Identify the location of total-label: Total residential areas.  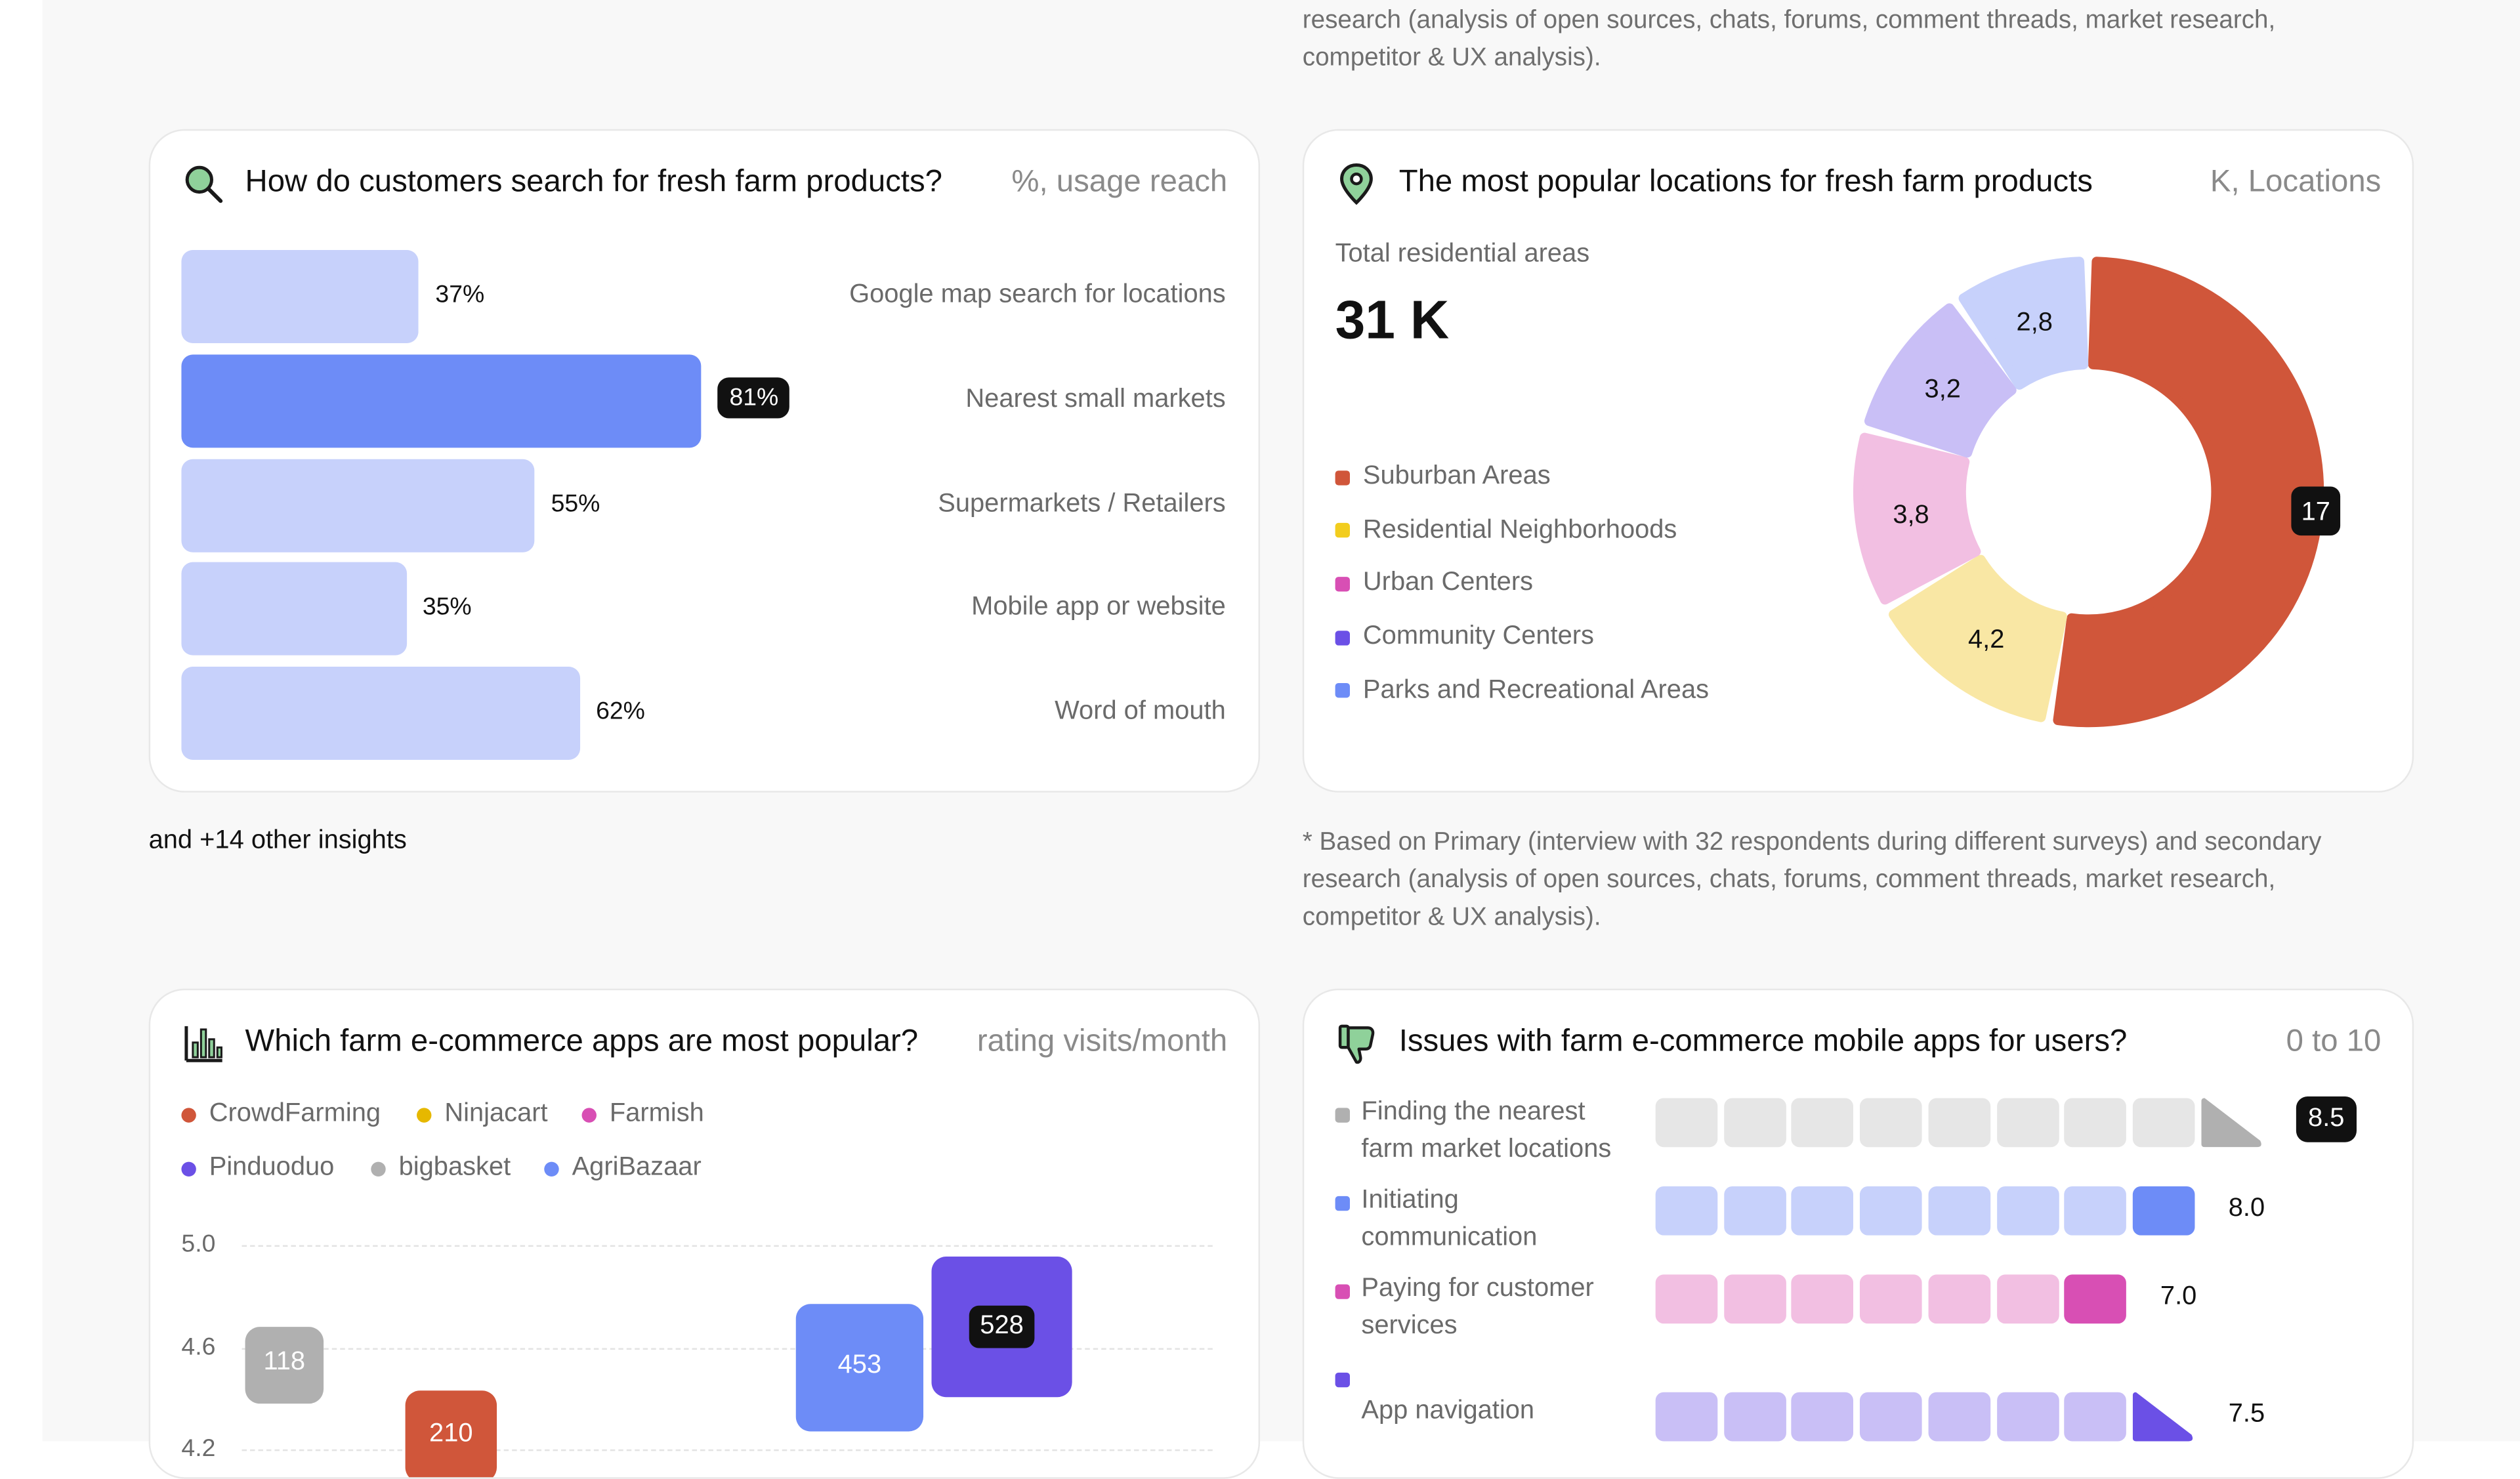
(1462, 254).